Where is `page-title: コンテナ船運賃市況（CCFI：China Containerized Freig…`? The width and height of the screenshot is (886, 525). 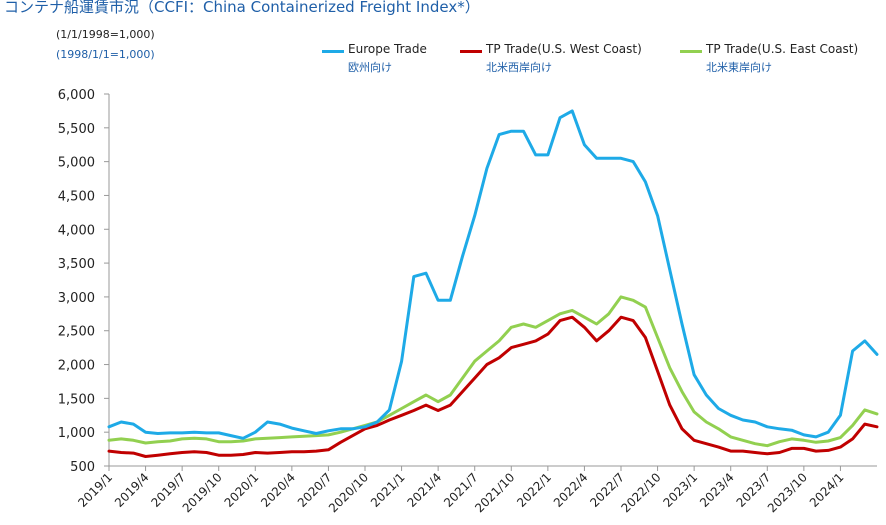
page-title: コンテナ船運賃市況（CCFI：China Containerized Freig… is located at coordinates (242, 8).